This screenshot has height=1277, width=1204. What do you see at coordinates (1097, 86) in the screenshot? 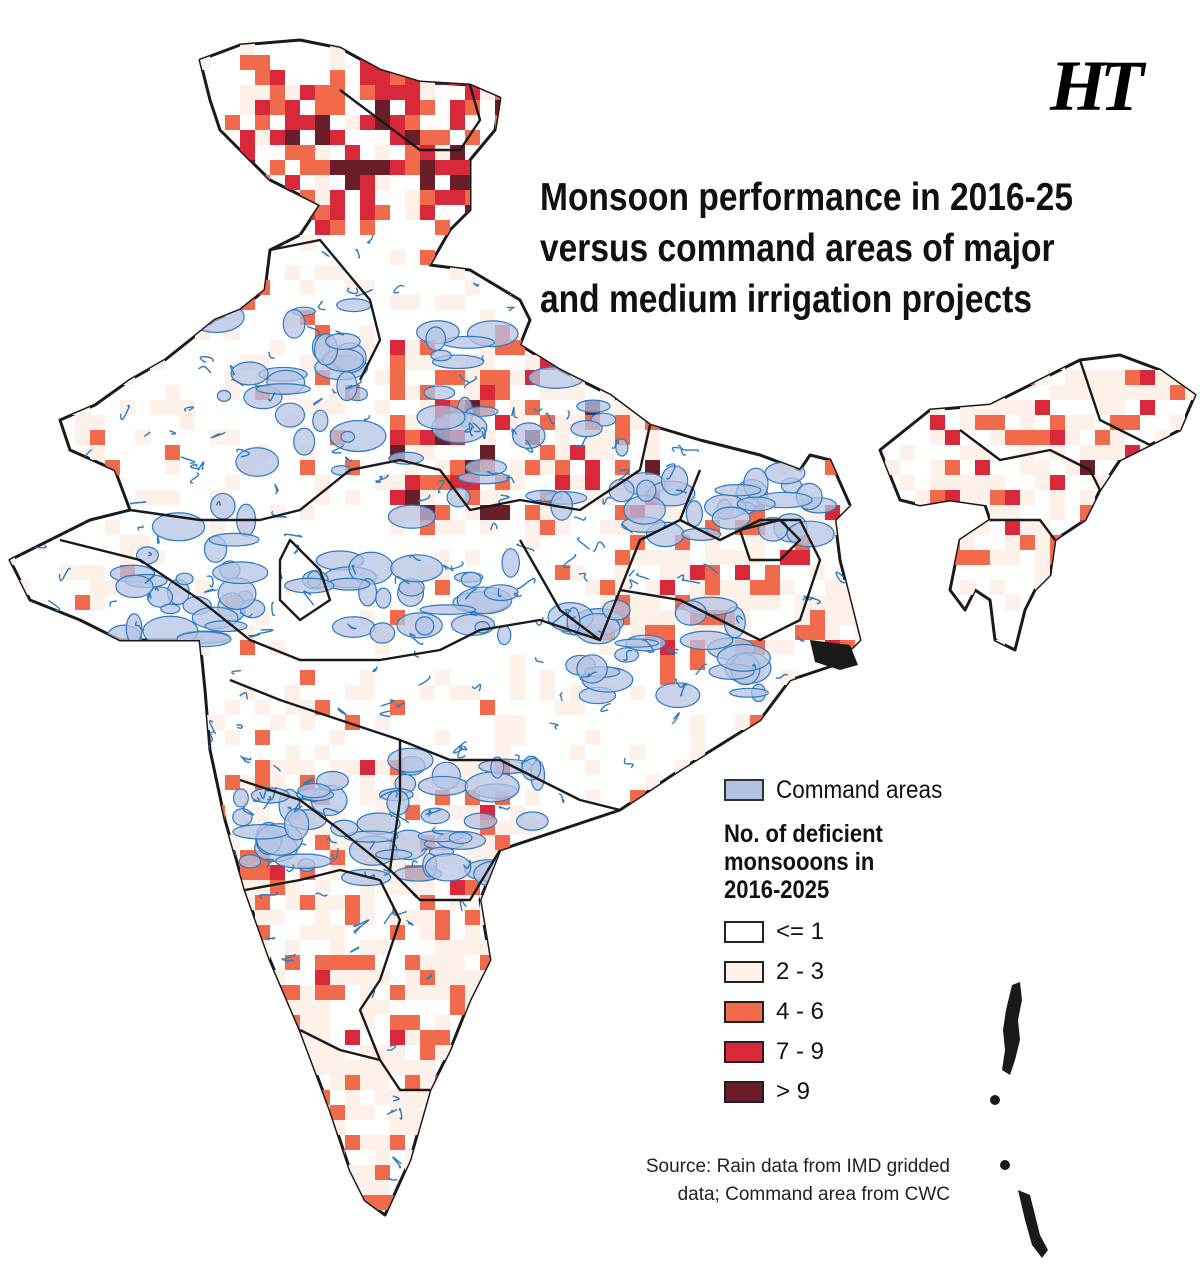
I see `ht-logo: HT` at bounding box center [1097, 86].